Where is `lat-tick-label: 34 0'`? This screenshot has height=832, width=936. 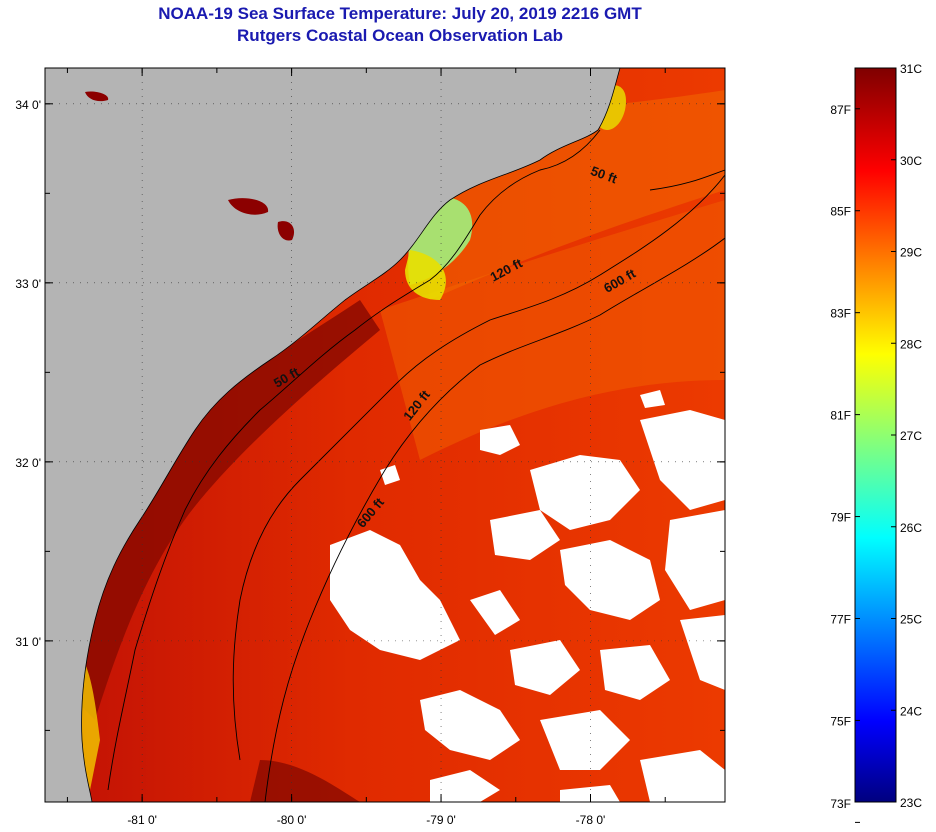
lat-tick-label: 34 0' is located at coordinates (28, 105).